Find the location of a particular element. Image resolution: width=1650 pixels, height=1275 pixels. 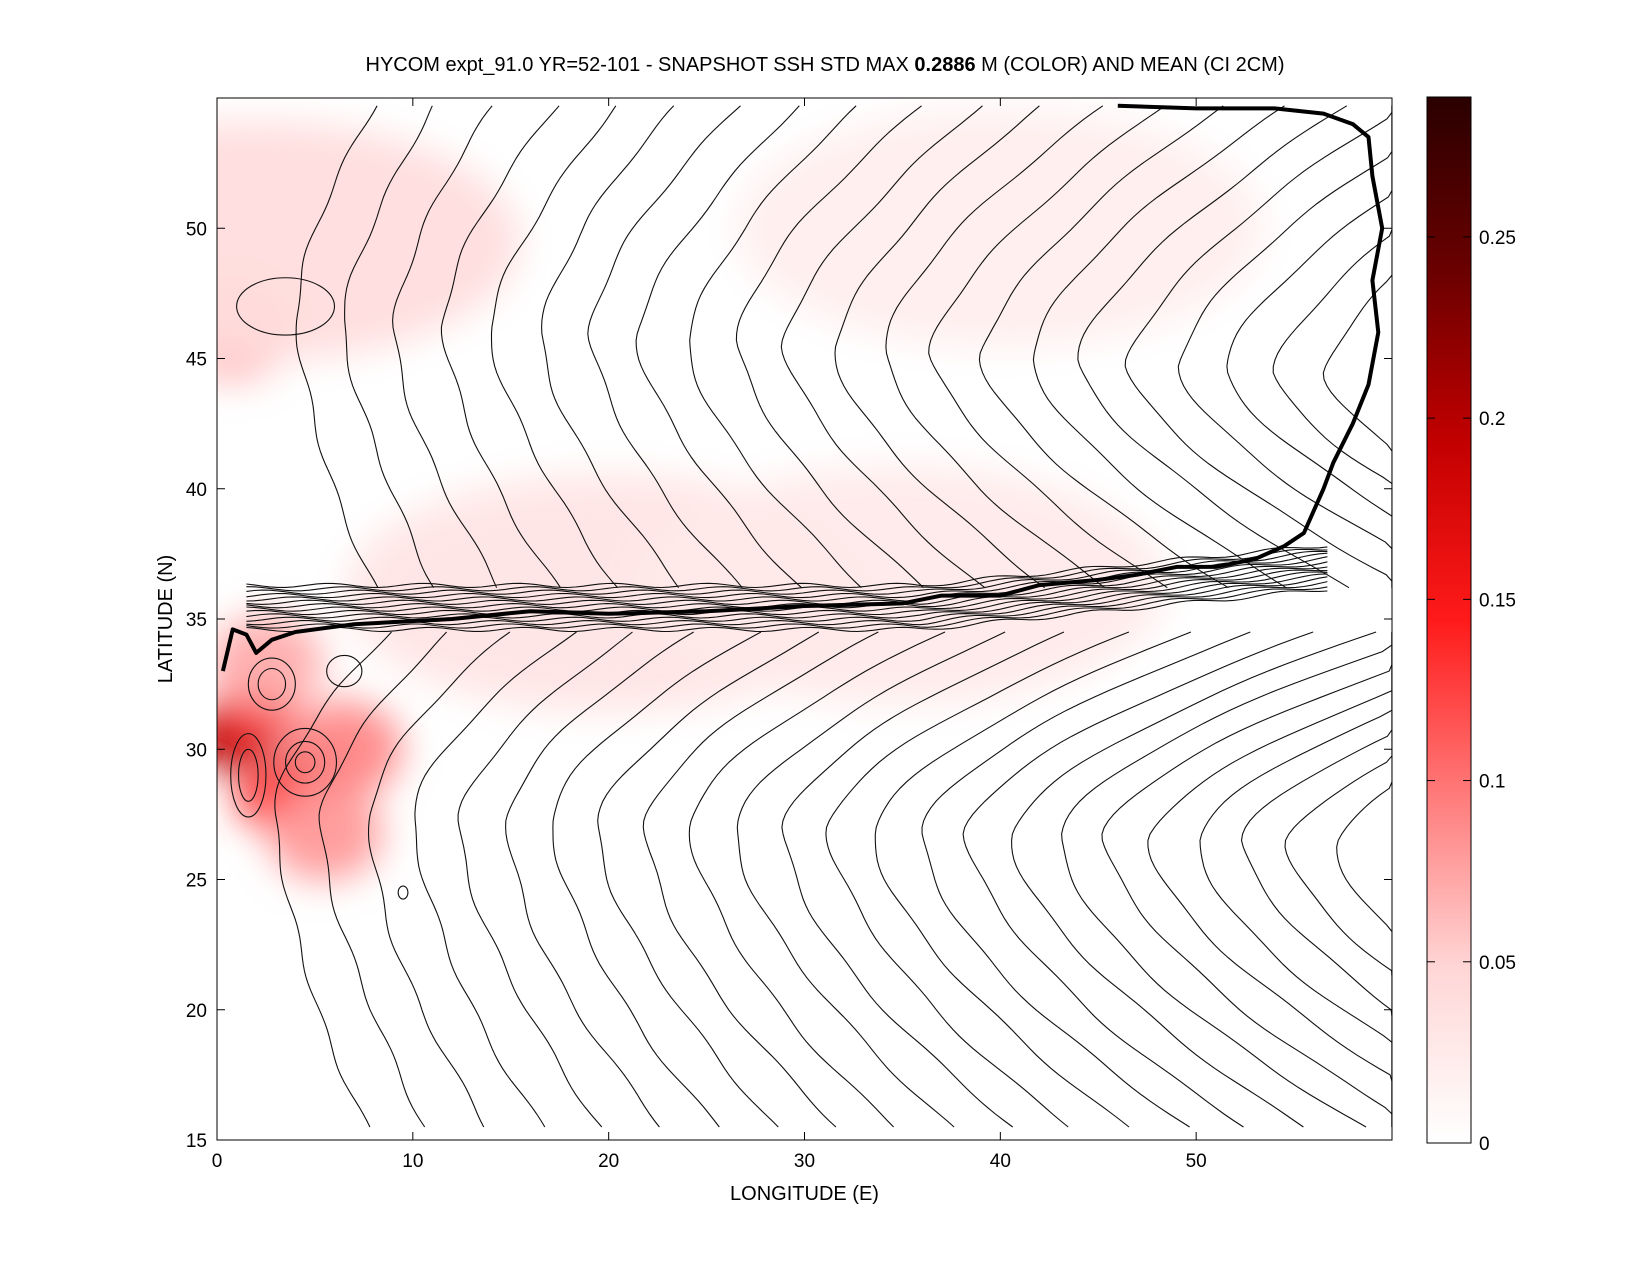

x-tick-label: 40 is located at coordinates (1000, 1161).